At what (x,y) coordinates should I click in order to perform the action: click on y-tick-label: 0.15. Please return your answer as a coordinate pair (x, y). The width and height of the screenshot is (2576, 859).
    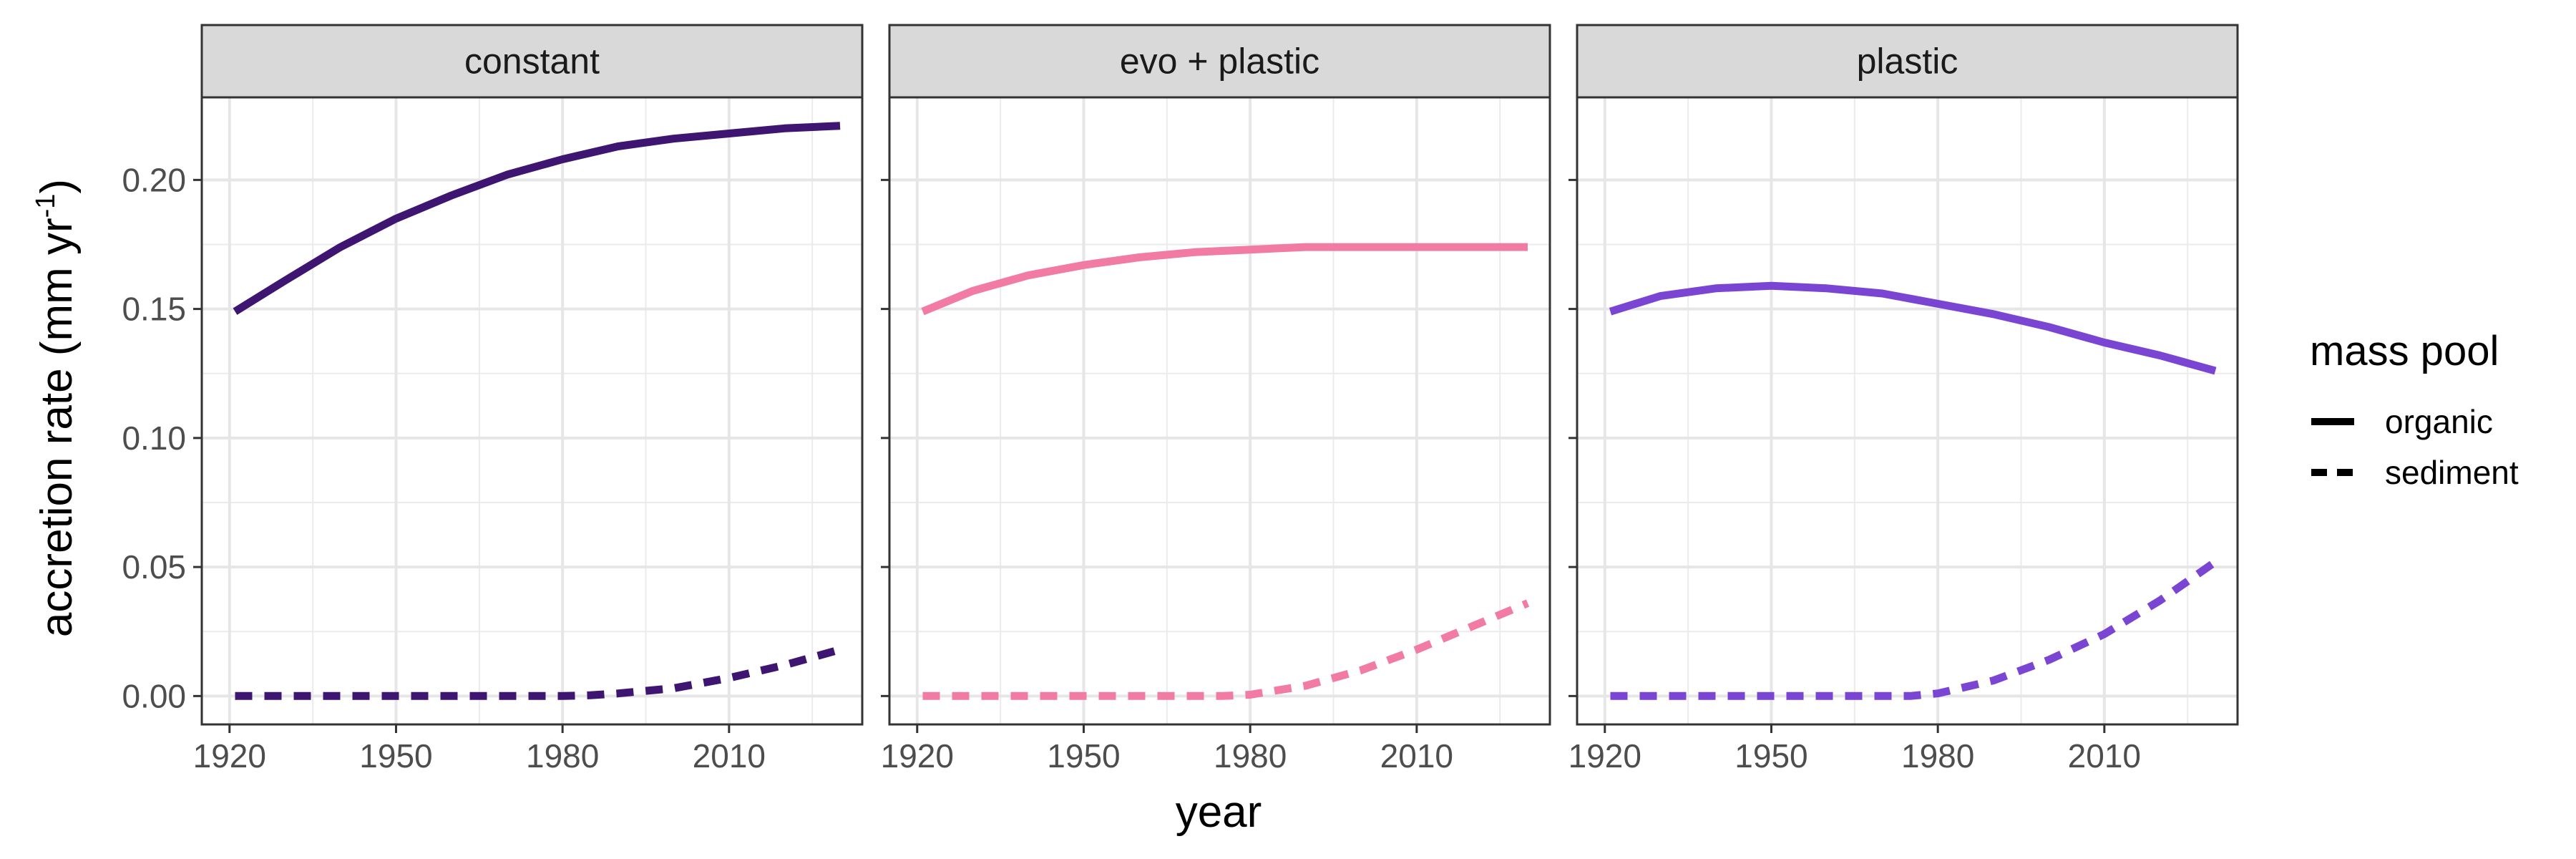
    Looking at the image, I should click on (154, 309).